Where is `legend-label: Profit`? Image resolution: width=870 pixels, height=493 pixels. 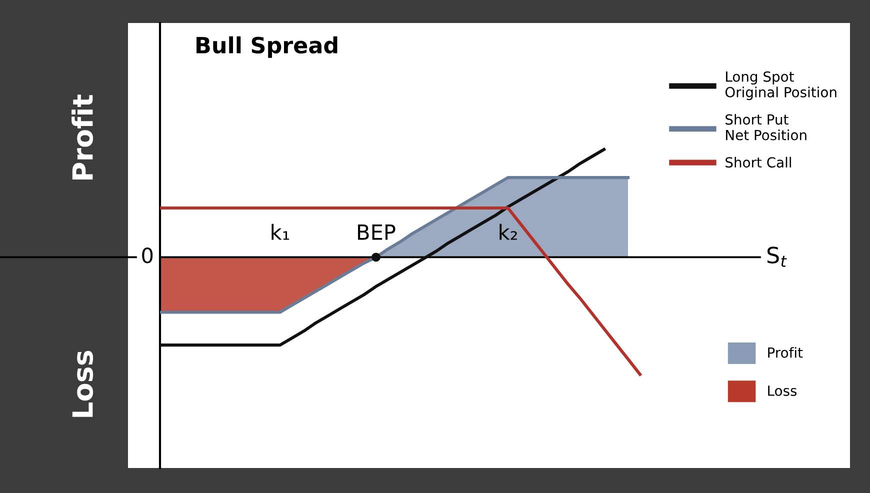
legend-label: Profit is located at coordinates (785, 352).